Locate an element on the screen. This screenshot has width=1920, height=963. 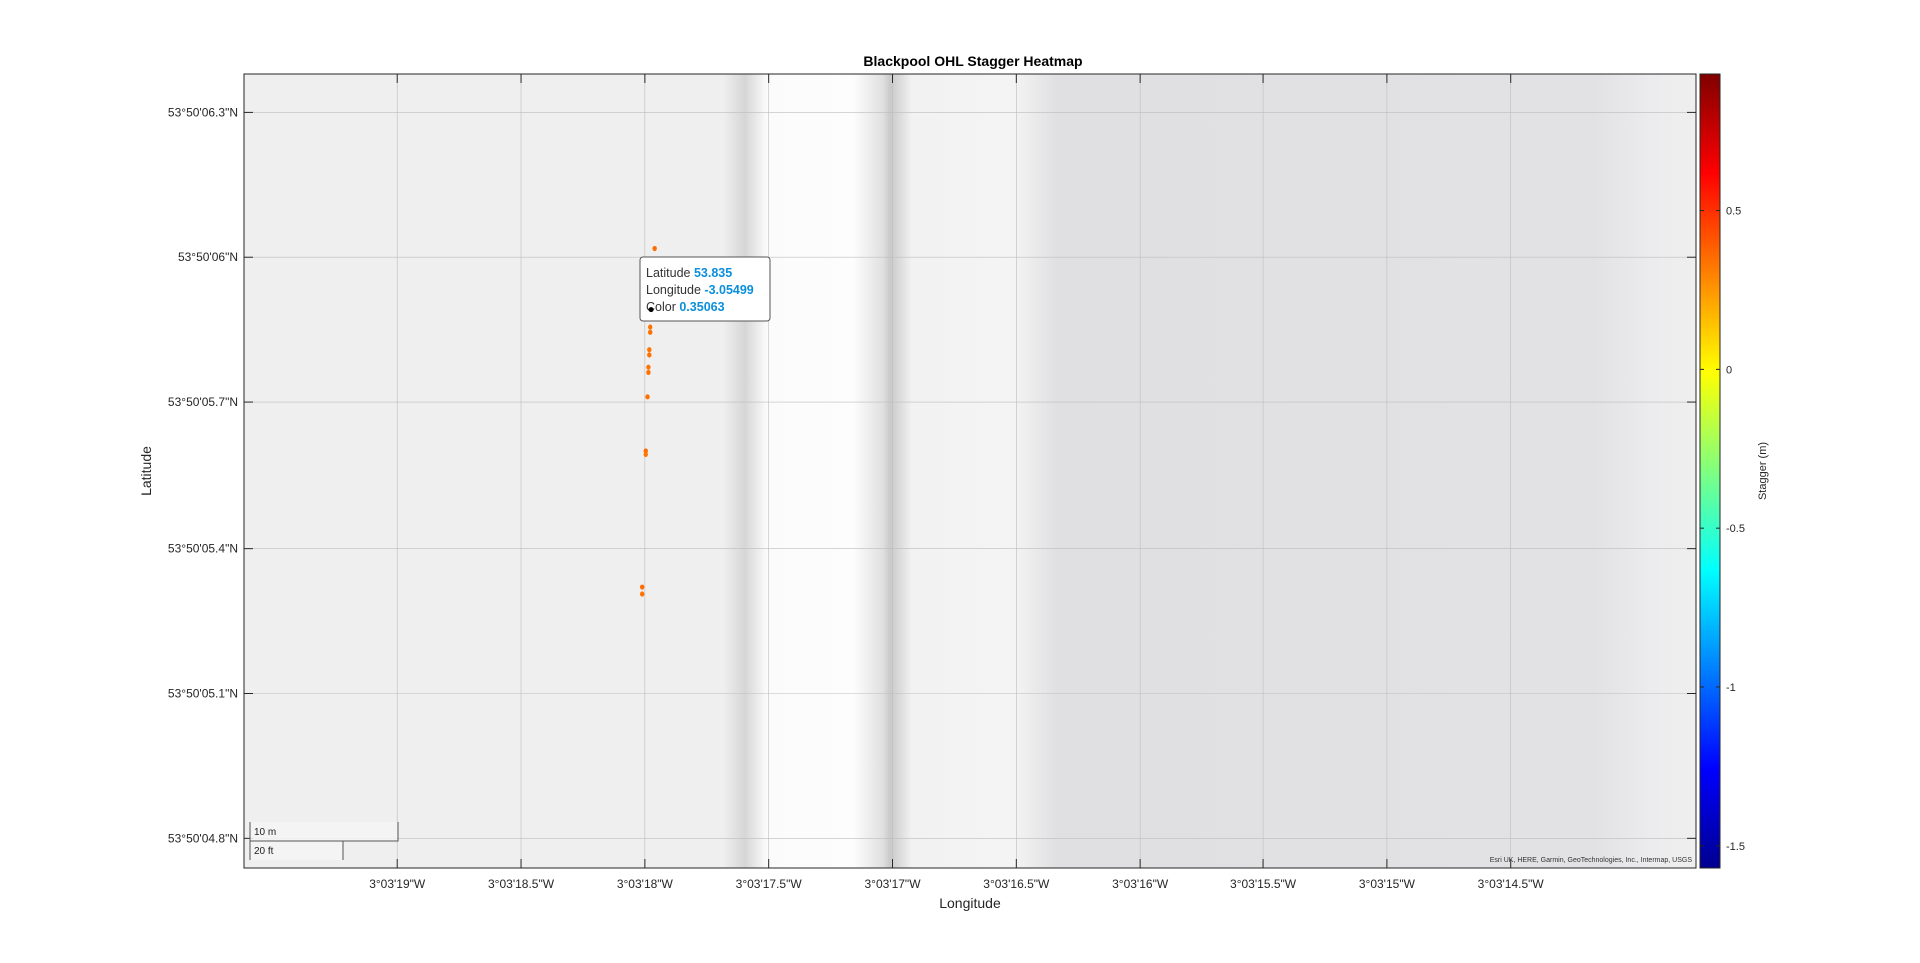
y-tick-label: 53°50'06.3"N is located at coordinates (203, 112).